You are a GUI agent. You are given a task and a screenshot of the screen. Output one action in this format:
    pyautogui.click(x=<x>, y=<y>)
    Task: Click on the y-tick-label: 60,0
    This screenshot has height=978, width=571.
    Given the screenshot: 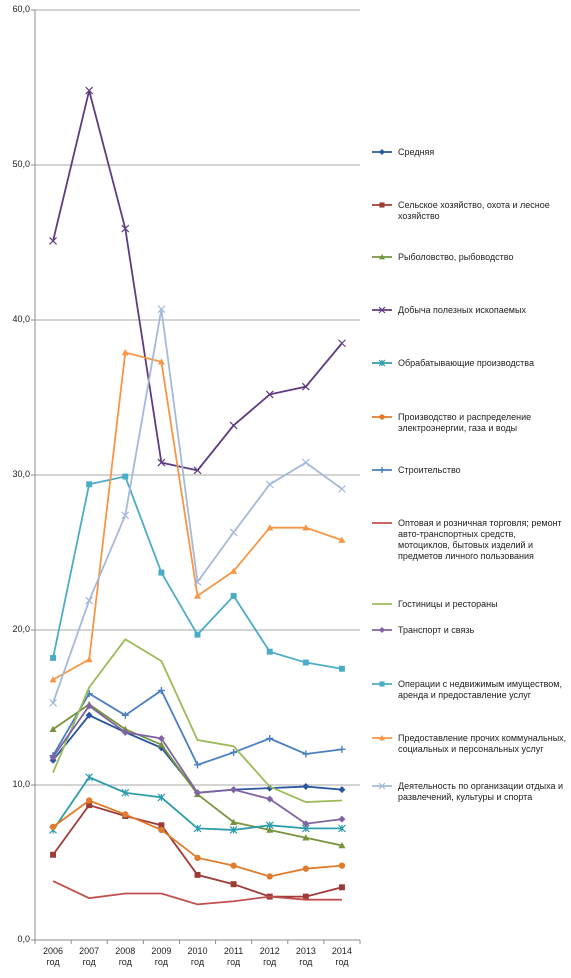 What is the action you would take?
    pyautogui.click(x=21, y=9)
    